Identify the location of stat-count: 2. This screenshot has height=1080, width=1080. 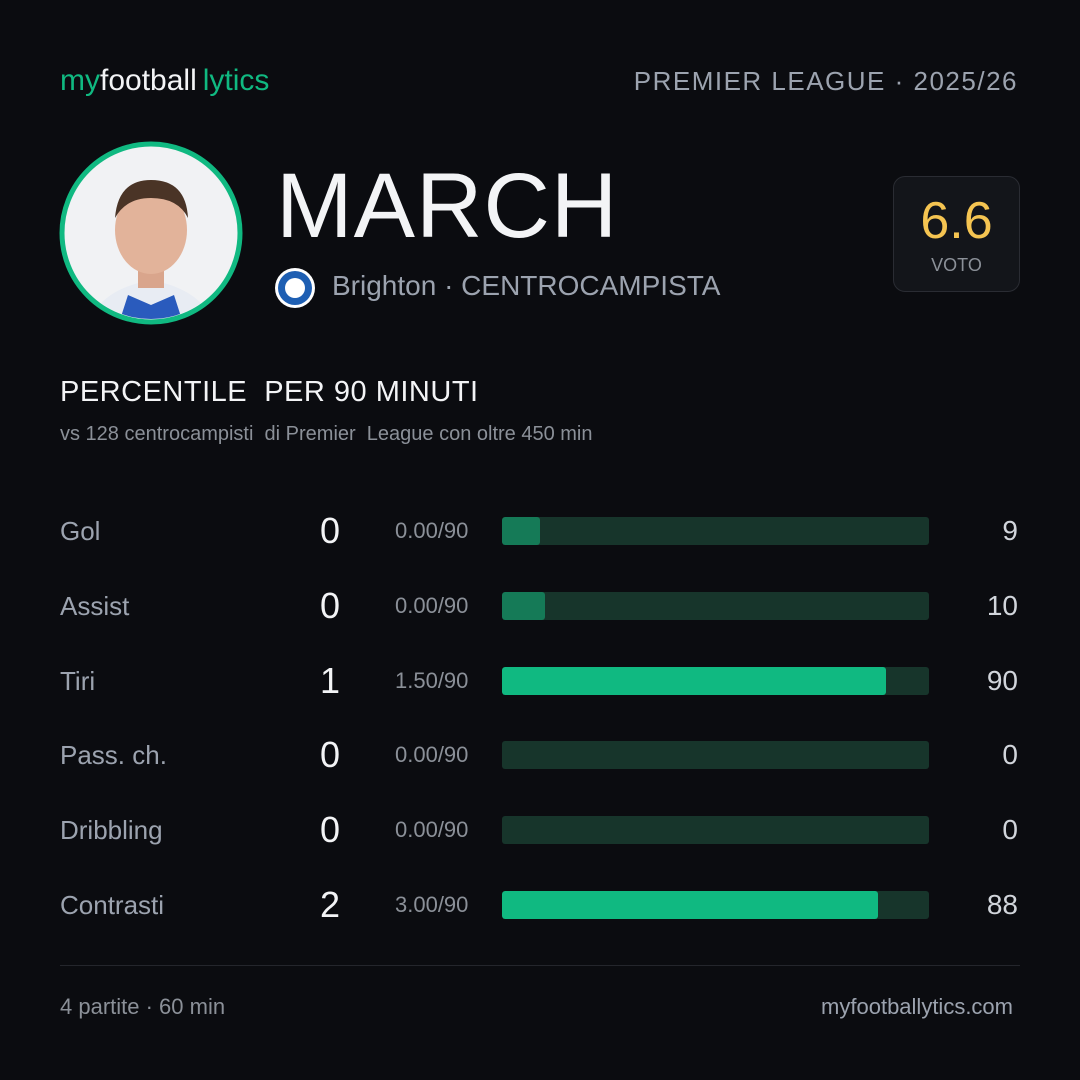
(330, 904).